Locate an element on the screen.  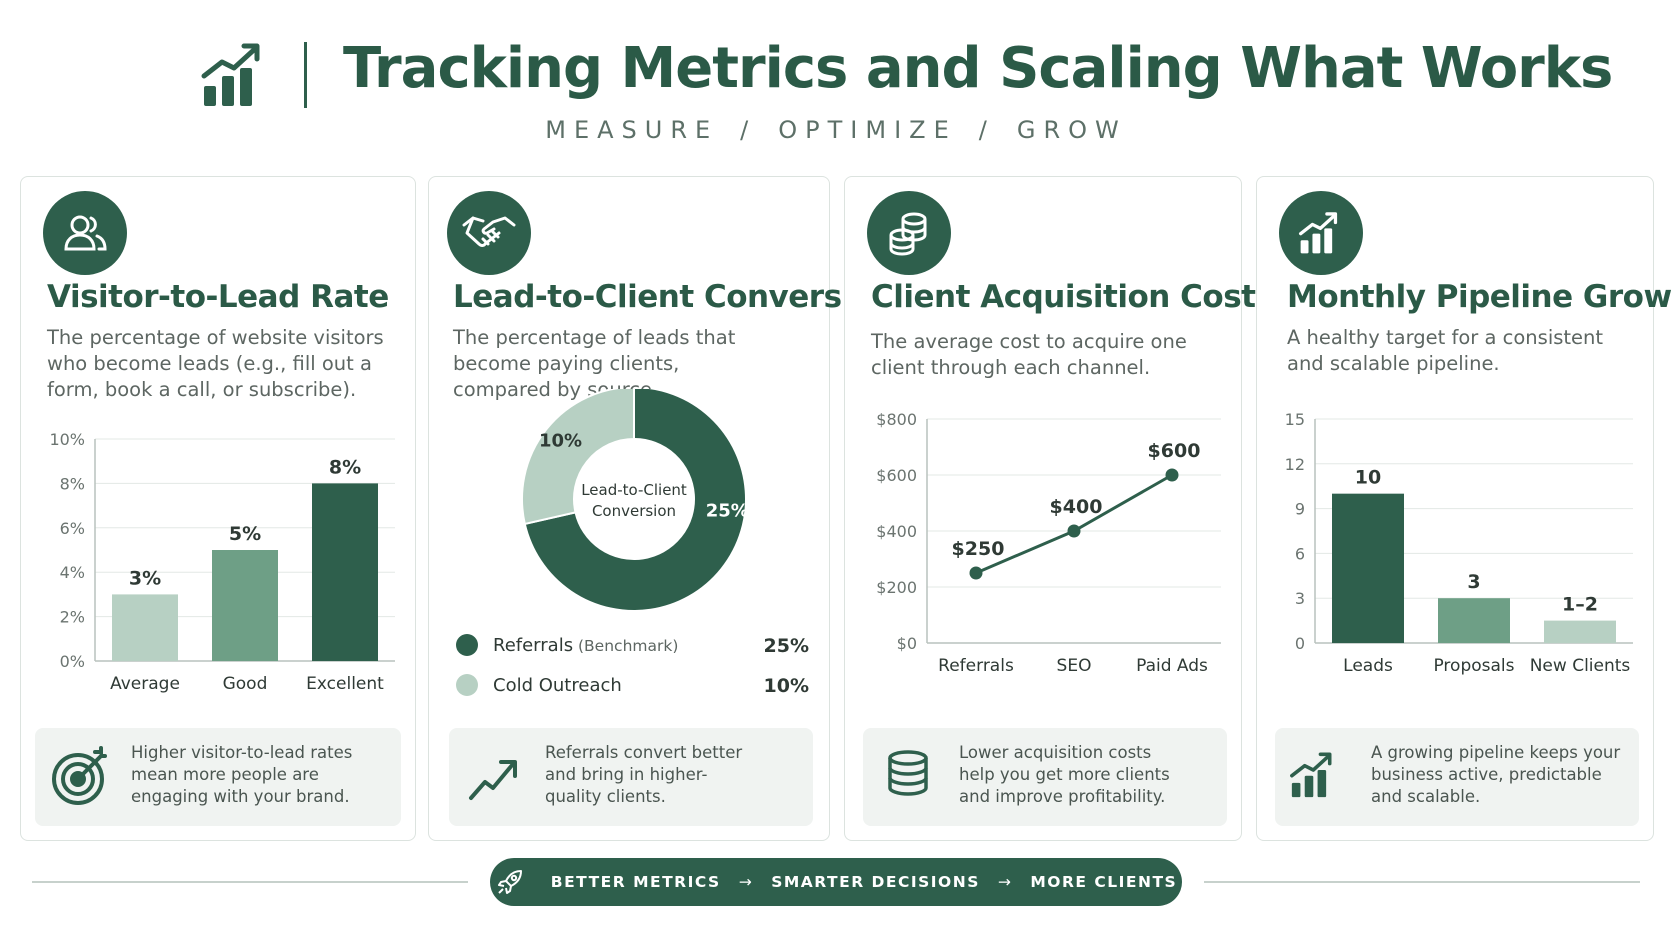
slice-label: 10% is located at coordinates (560, 440).